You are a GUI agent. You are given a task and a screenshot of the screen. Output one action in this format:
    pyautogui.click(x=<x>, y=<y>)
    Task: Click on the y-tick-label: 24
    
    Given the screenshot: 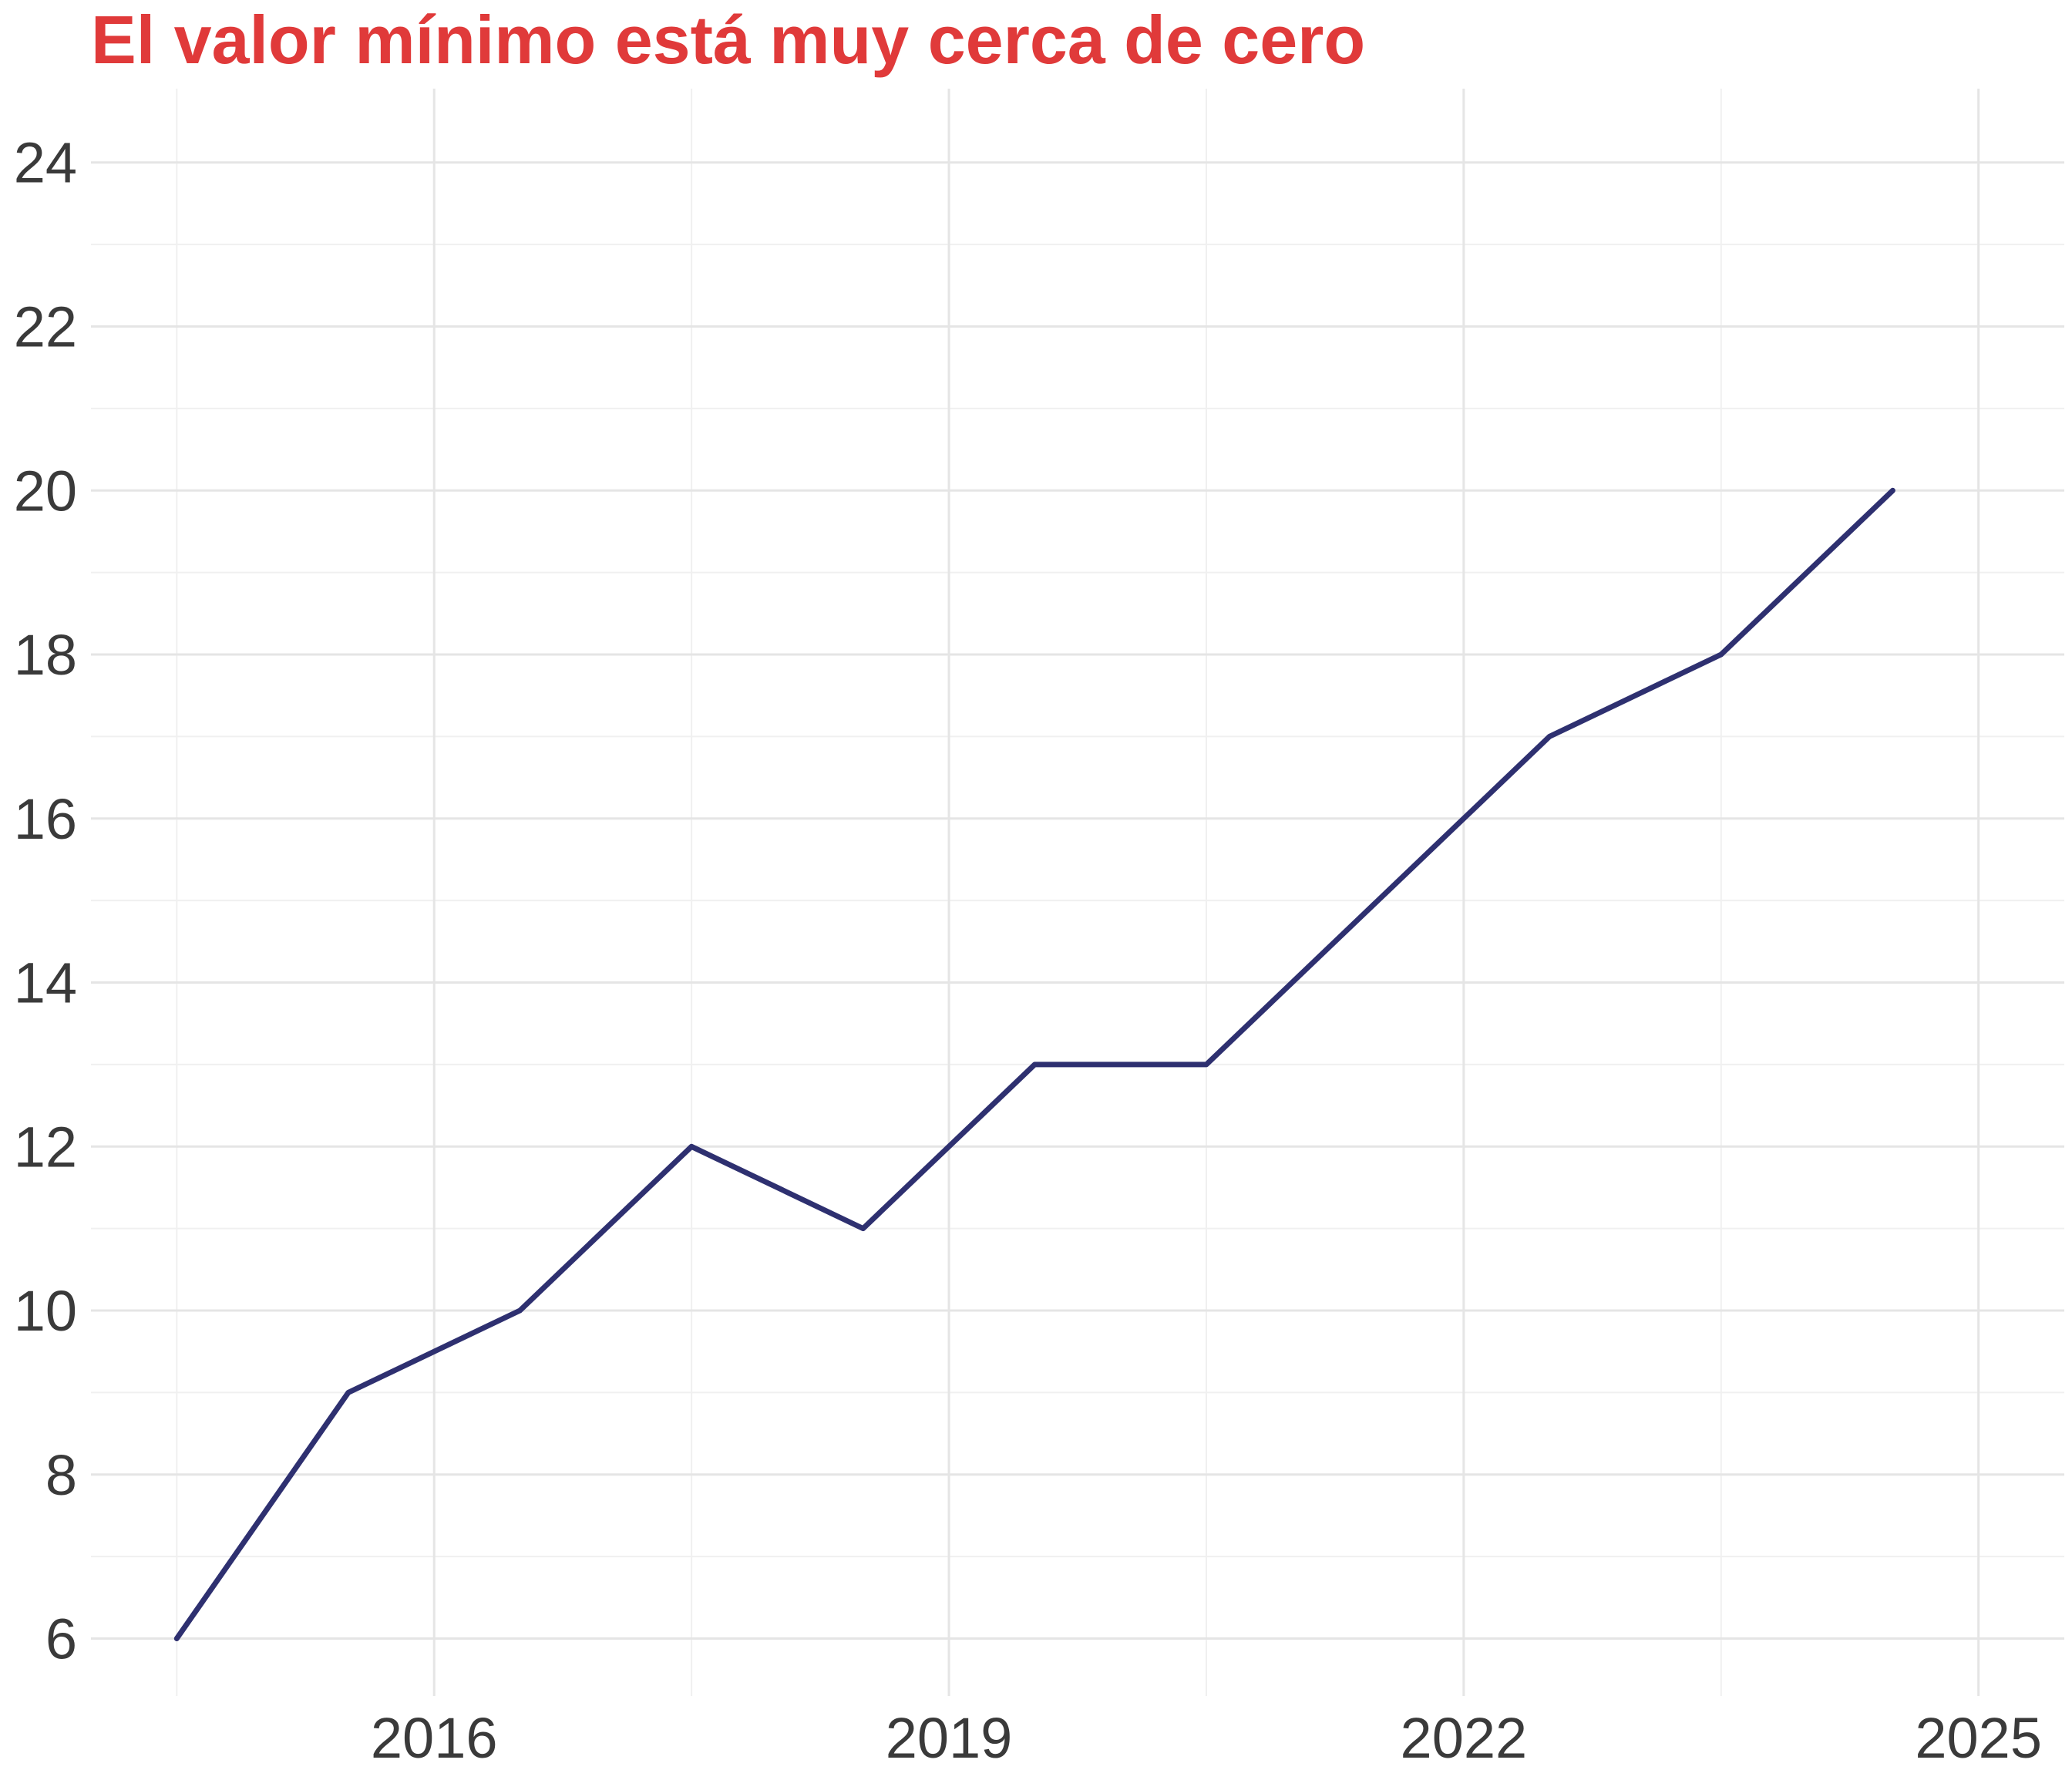 What is the action you would take?
    pyautogui.click(x=46, y=163)
    